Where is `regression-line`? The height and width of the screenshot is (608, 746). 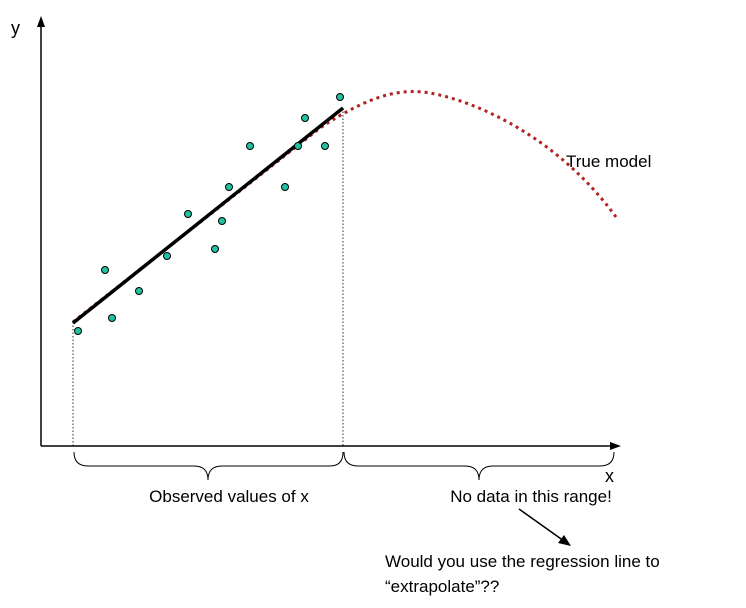
regression-line is located at coordinates (208, 215).